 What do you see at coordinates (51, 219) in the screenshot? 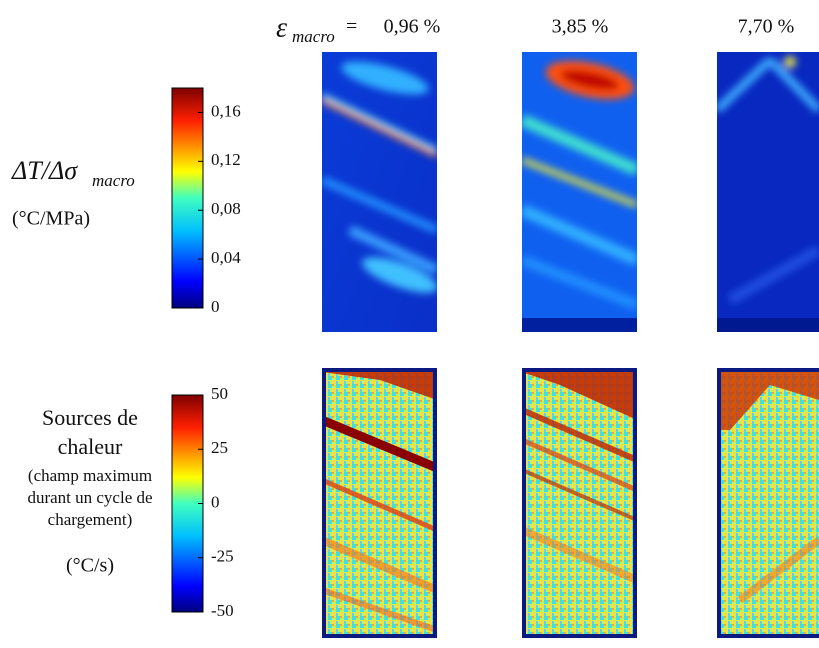
I see `row-unit: (°C/MPa)` at bounding box center [51, 219].